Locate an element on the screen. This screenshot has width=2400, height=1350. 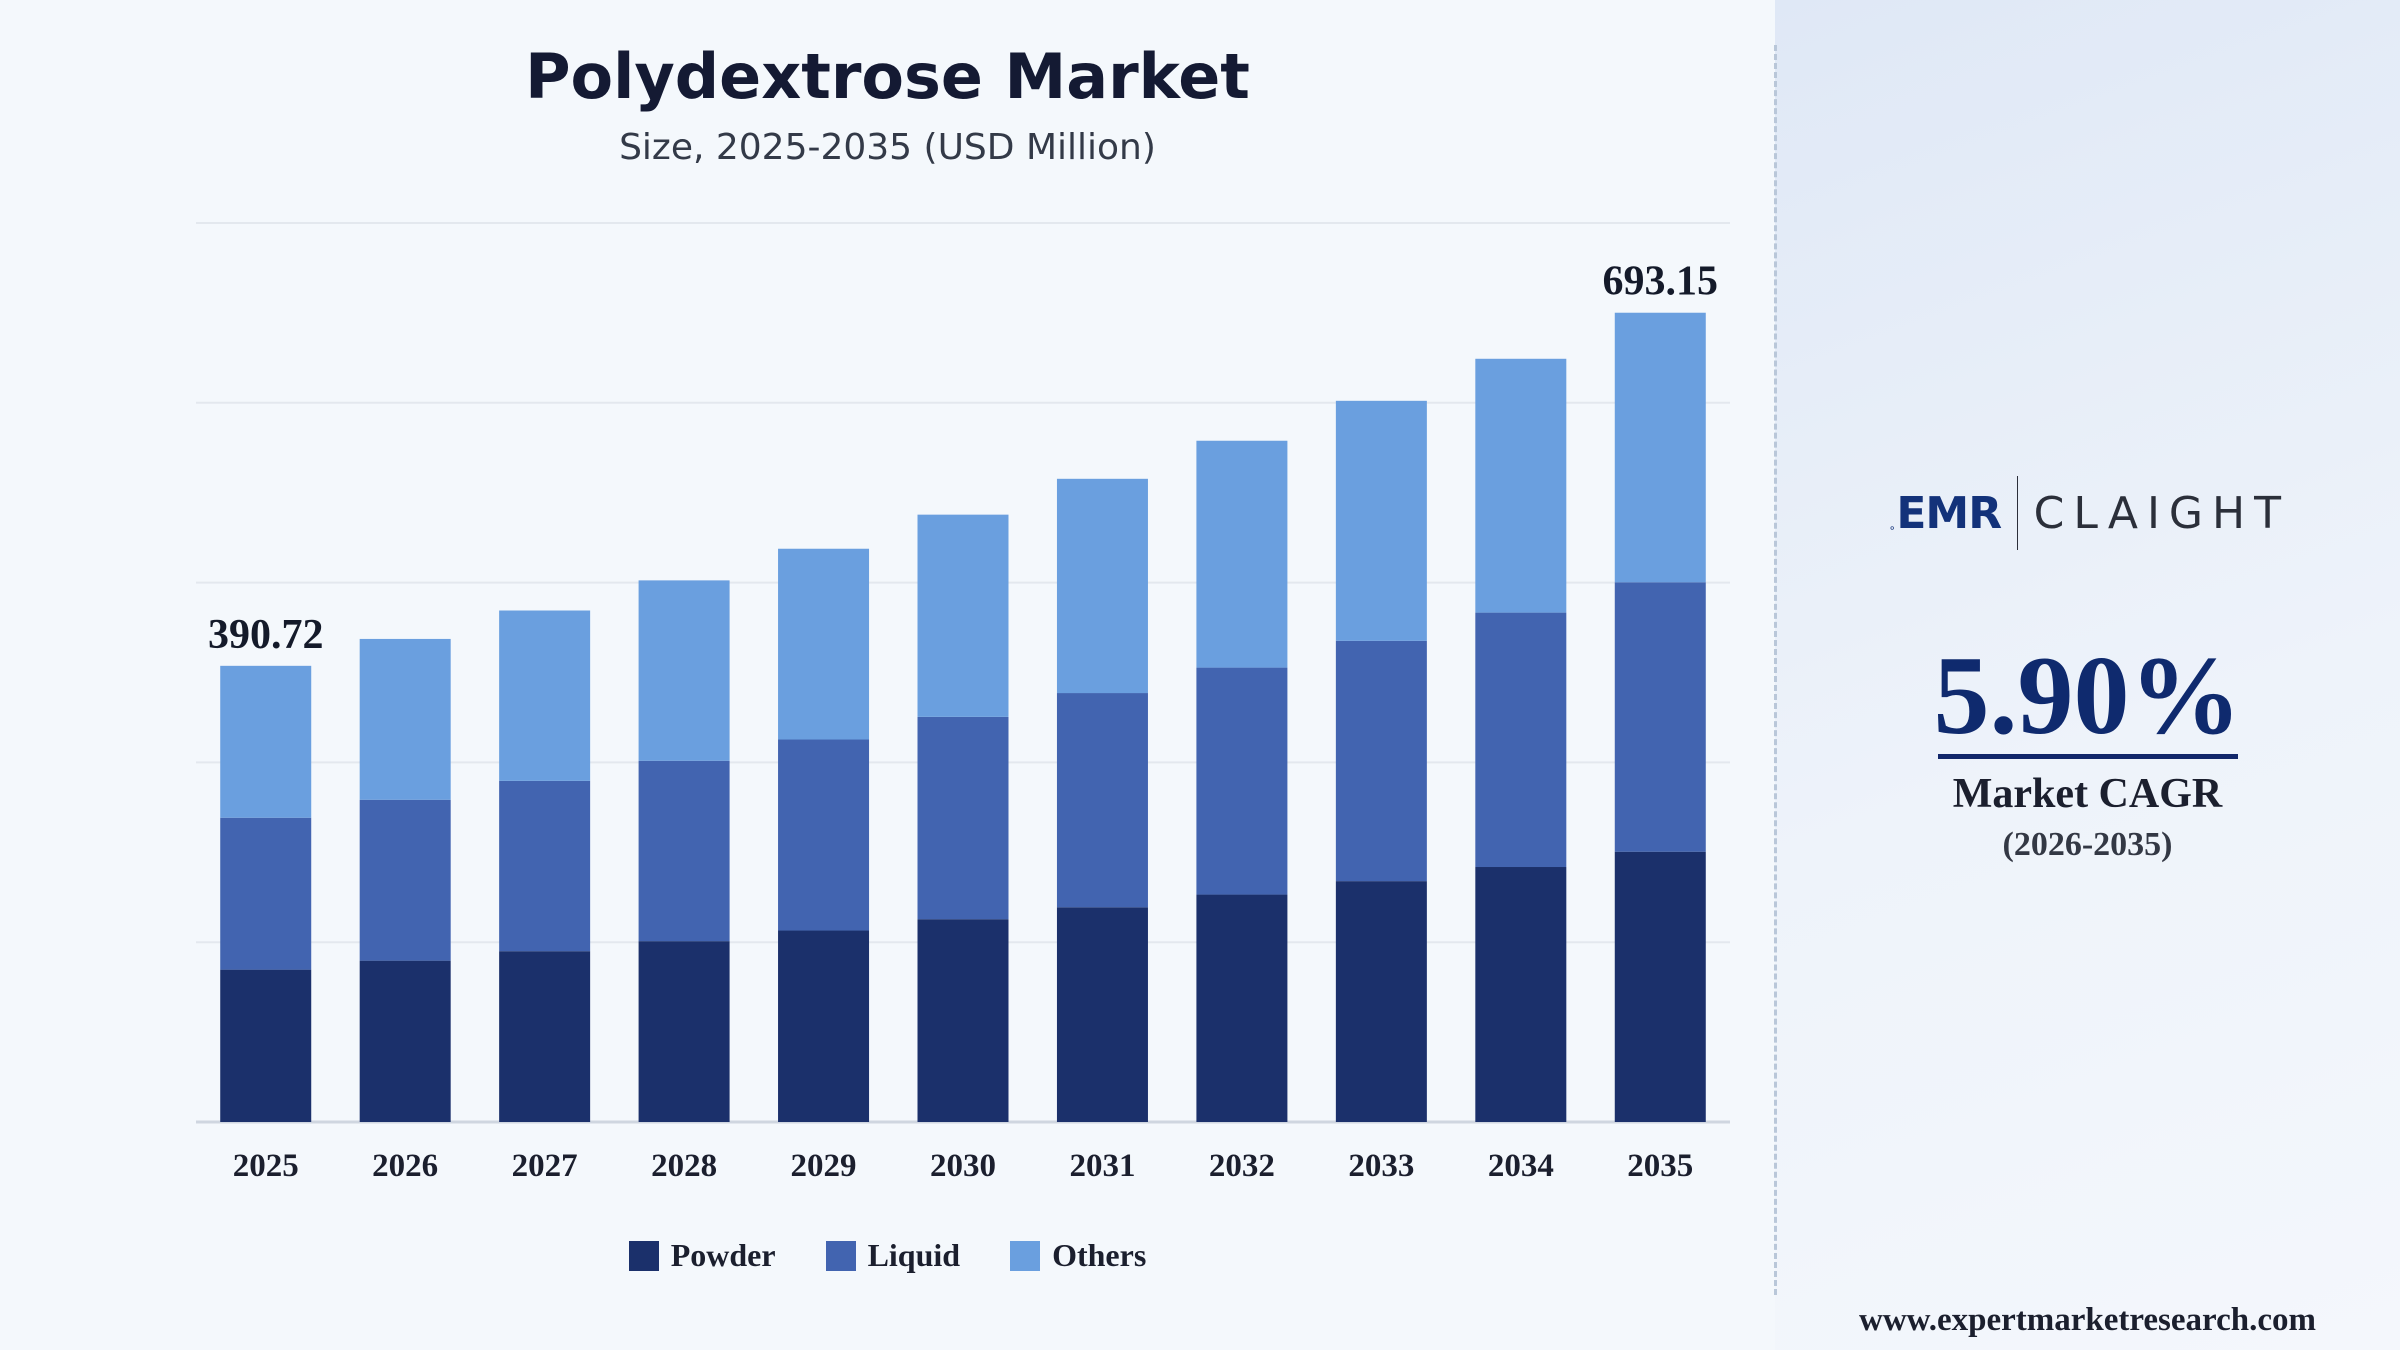
cagr-value: 5.90% is located at coordinates (2087, 696).